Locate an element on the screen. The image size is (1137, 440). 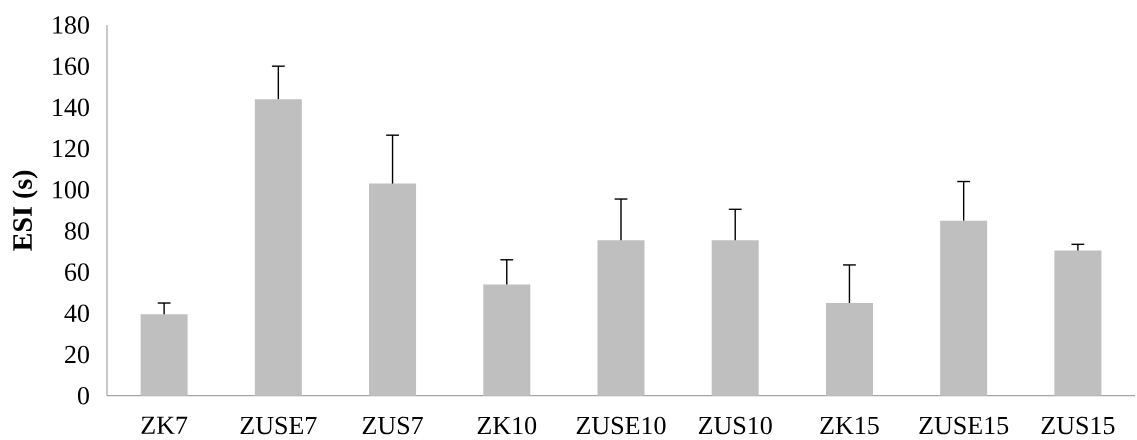
x-tick-label: ZK15 is located at coordinates (849, 425).